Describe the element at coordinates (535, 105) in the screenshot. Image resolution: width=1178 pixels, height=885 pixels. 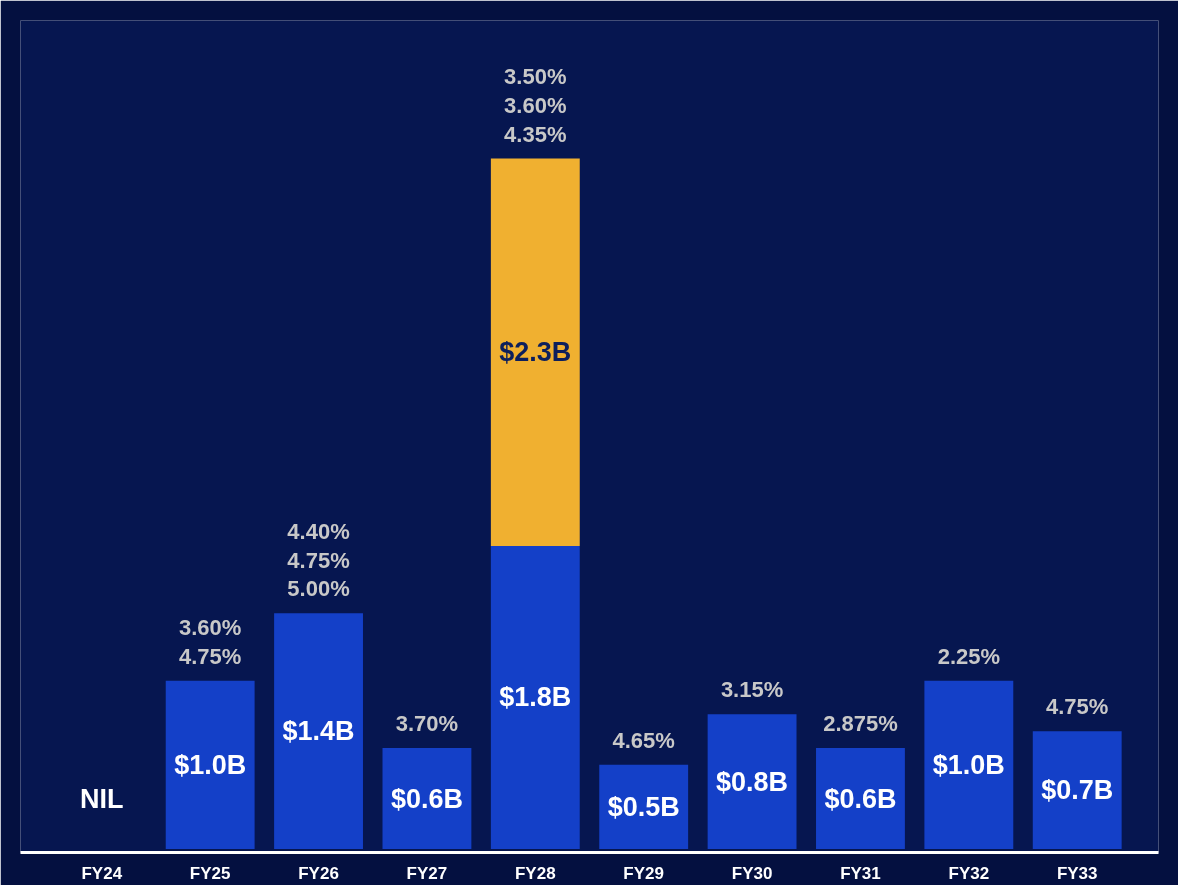
I see `annotation: 3.50% 3.60% 4.35%` at that location.